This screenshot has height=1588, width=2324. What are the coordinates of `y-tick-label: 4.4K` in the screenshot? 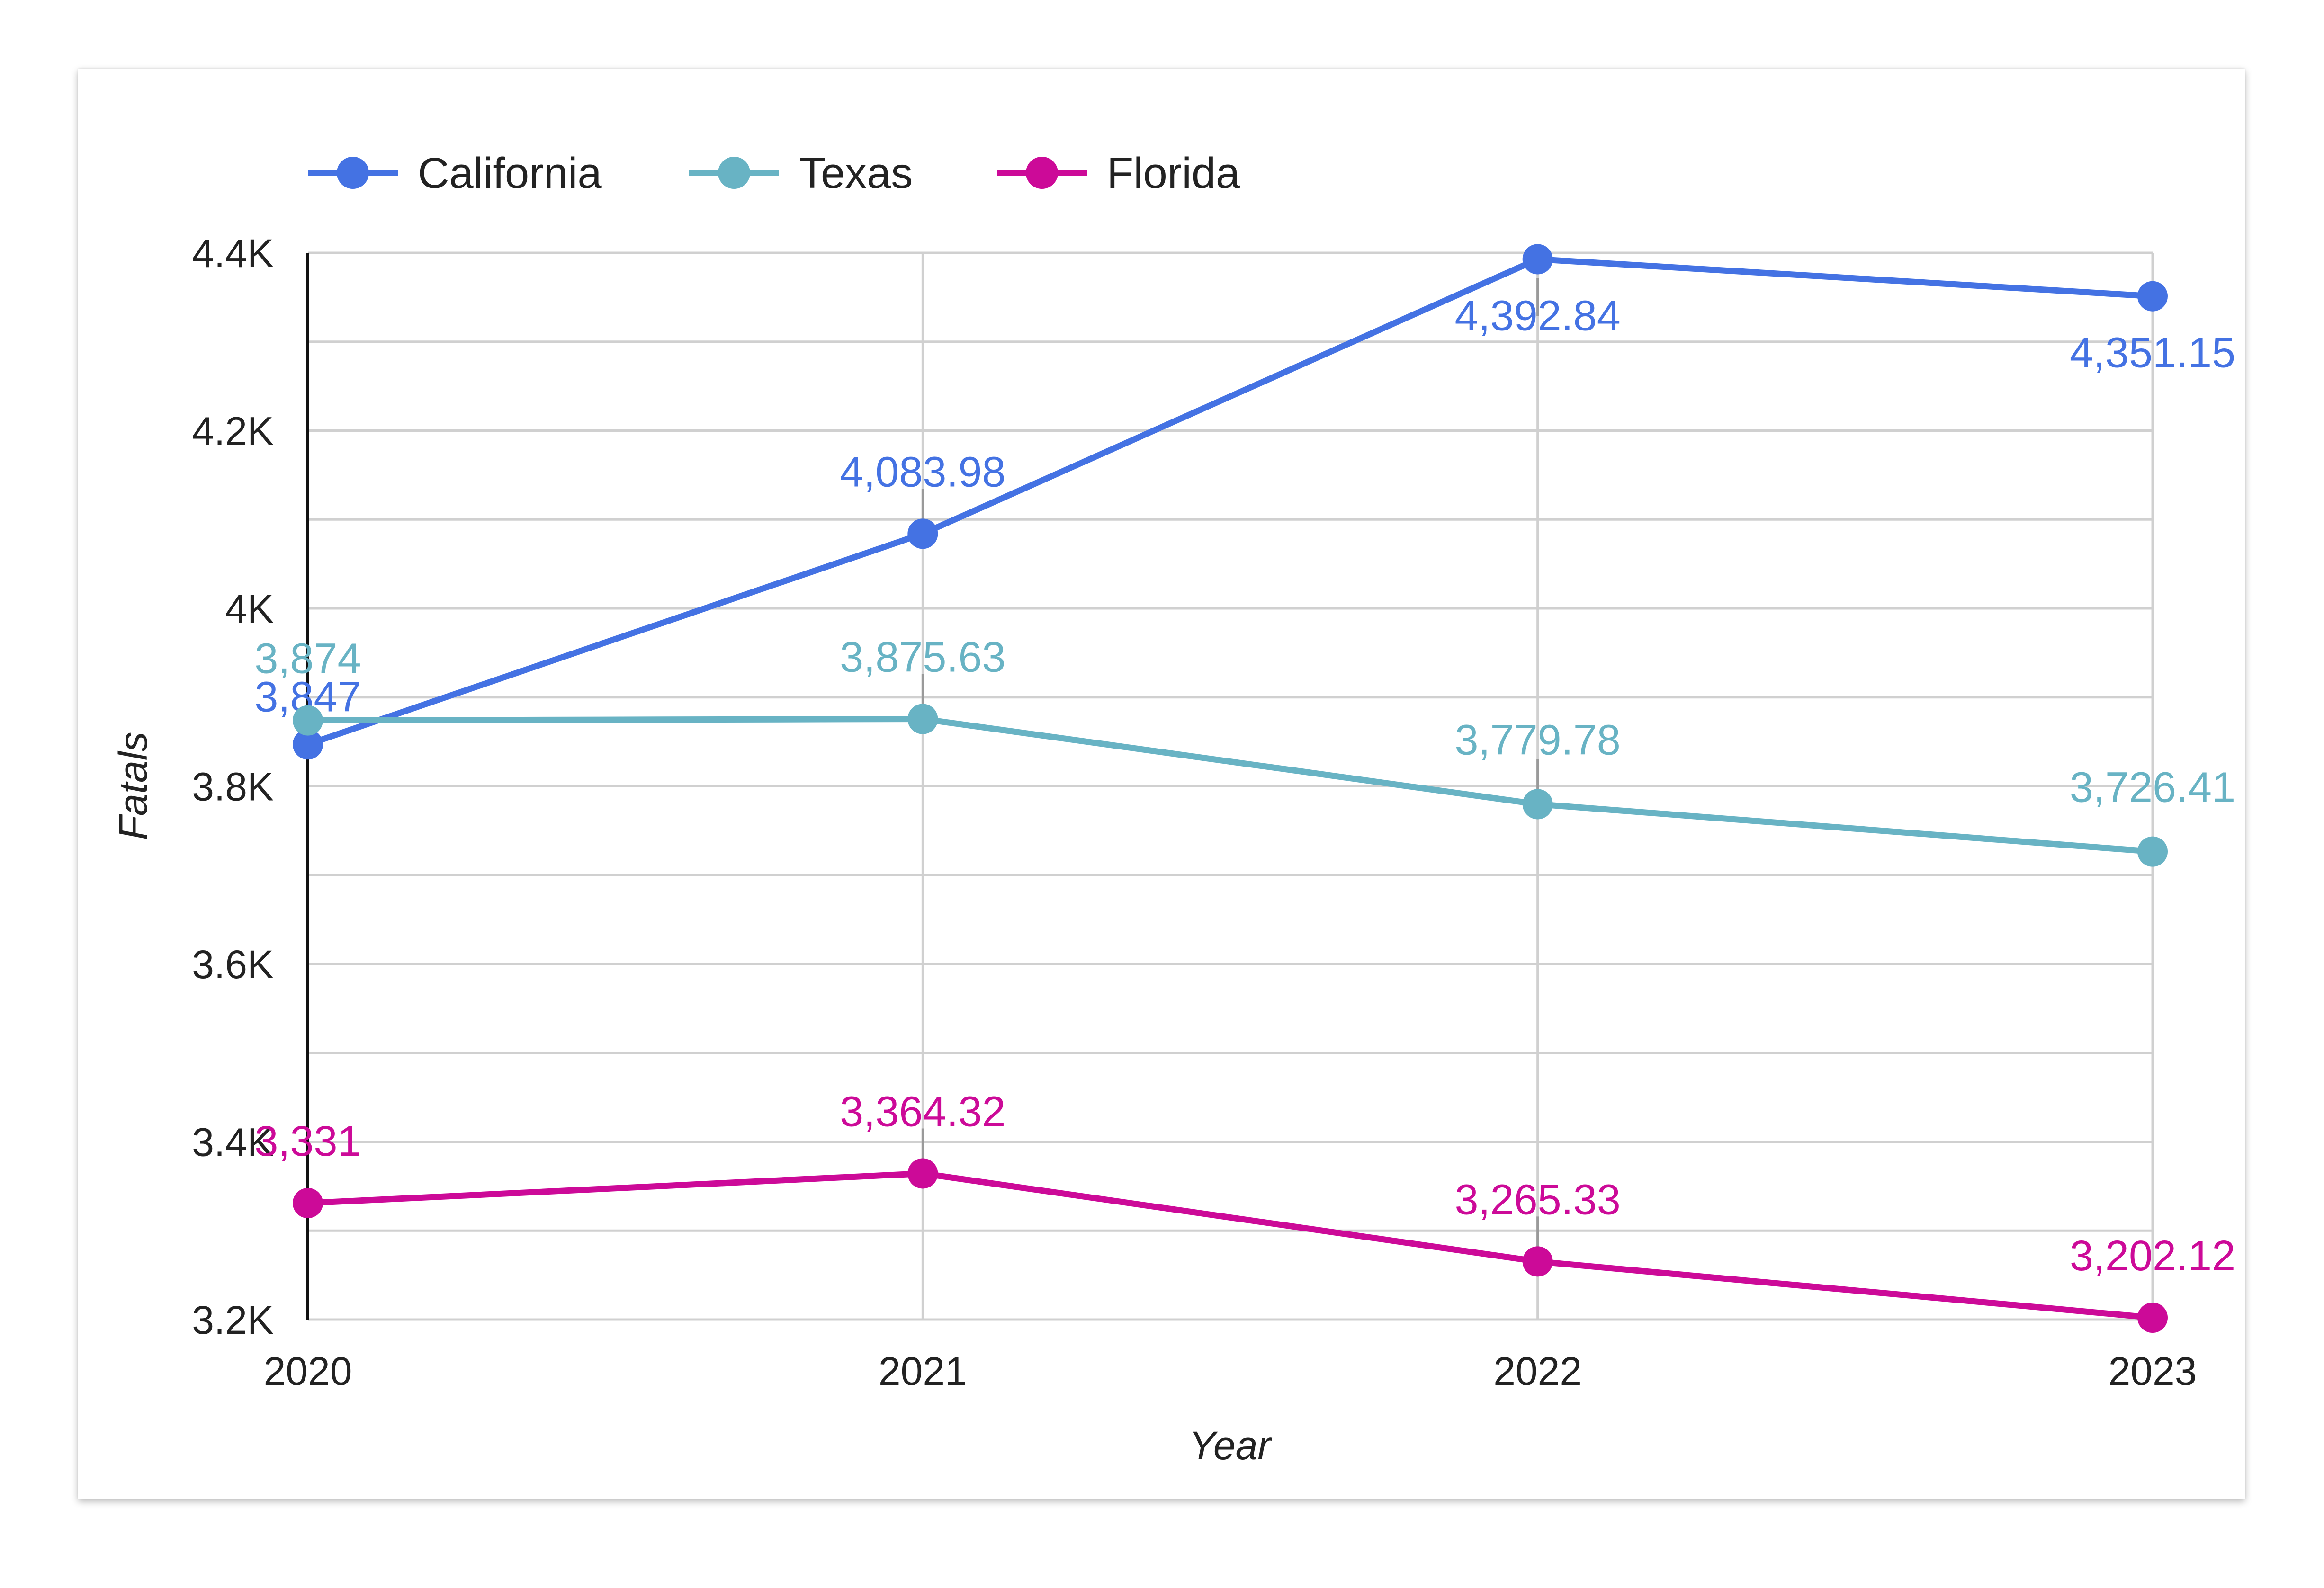 It's located at (233, 253).